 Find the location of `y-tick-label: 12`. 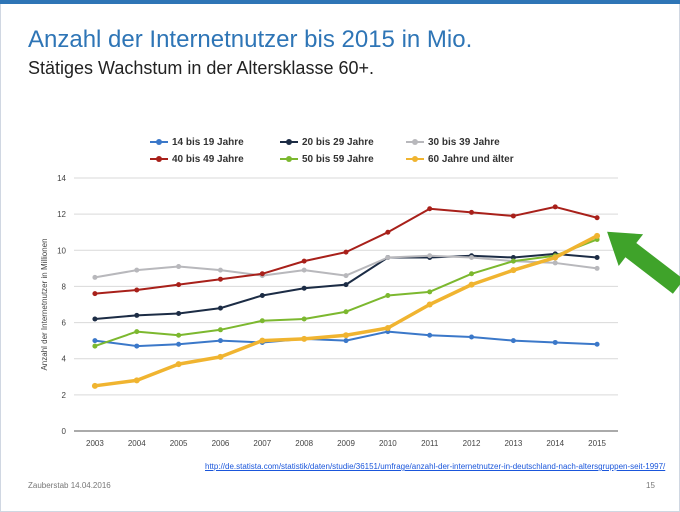

y-tick-label: 12 is located at coordinates (61, 214).